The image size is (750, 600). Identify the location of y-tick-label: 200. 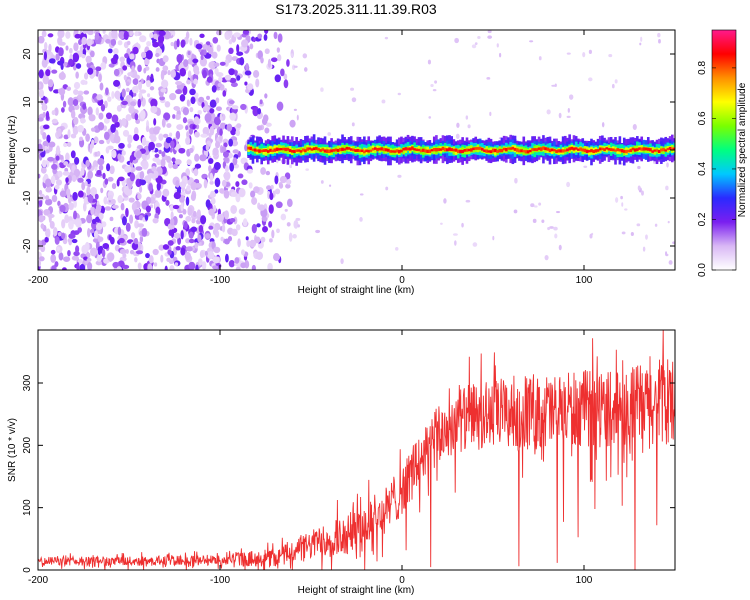
(27, 445).